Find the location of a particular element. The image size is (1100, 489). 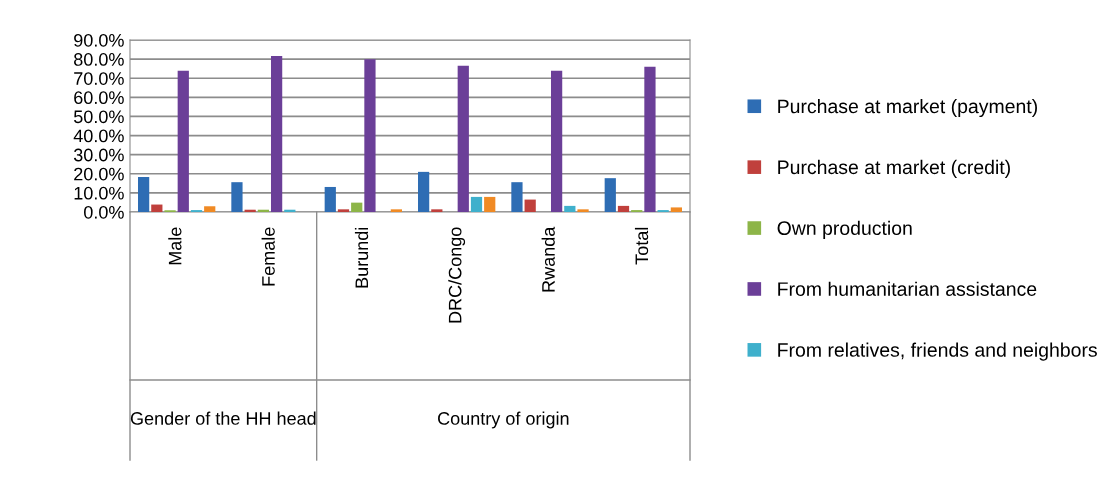

text: Country of origin is located at coordinates (503, 420).